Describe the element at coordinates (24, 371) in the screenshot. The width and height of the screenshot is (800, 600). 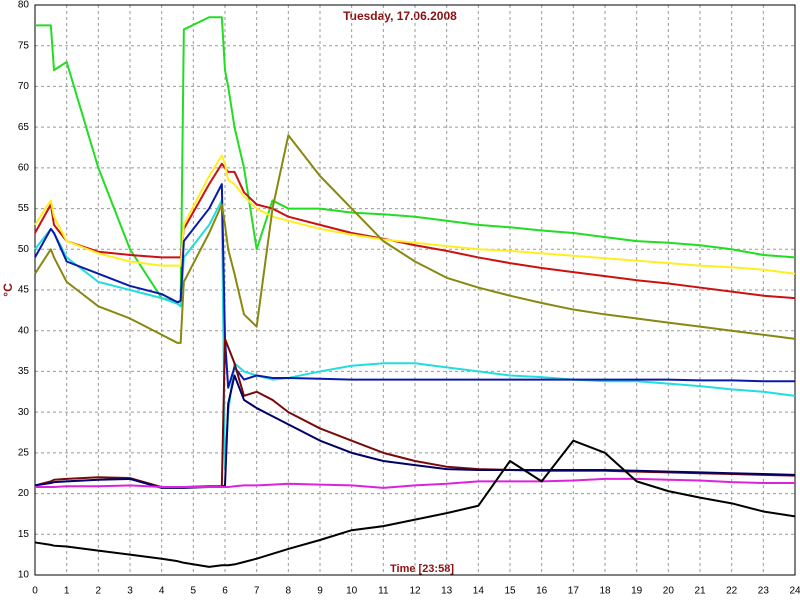
I see `y-tick-label: 35` at that location.